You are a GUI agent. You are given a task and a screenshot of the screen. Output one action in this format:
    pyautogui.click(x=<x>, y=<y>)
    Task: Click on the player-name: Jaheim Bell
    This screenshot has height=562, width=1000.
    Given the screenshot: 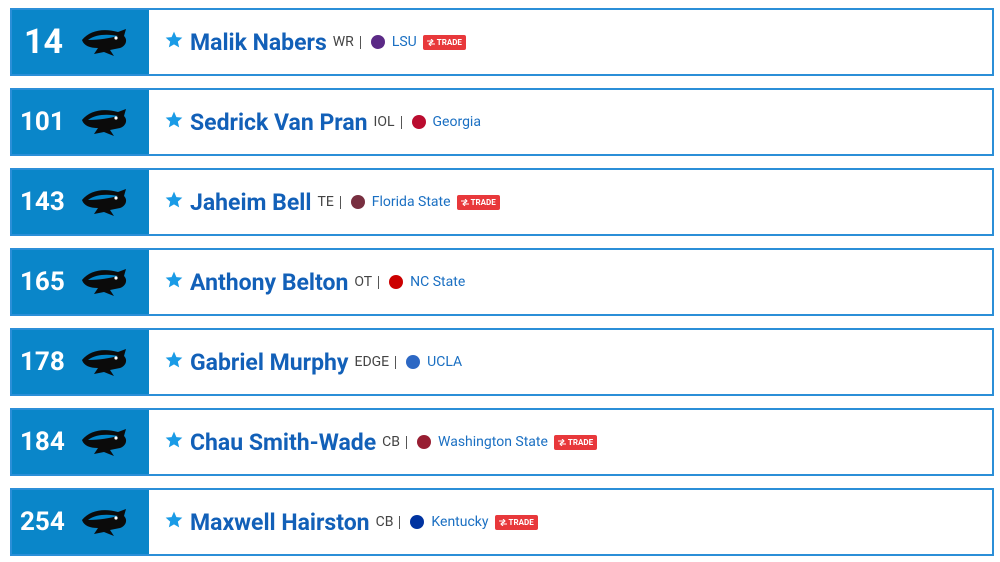 What is the action you would take?
    pyautogui.click(x=251, y=202)
    